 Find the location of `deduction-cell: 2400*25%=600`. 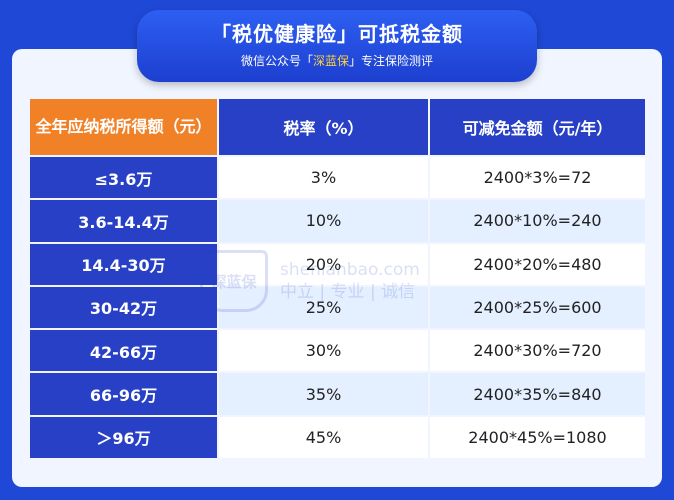

deduction-cell: 2400*25%=600 is located at coordinates (537, 307).